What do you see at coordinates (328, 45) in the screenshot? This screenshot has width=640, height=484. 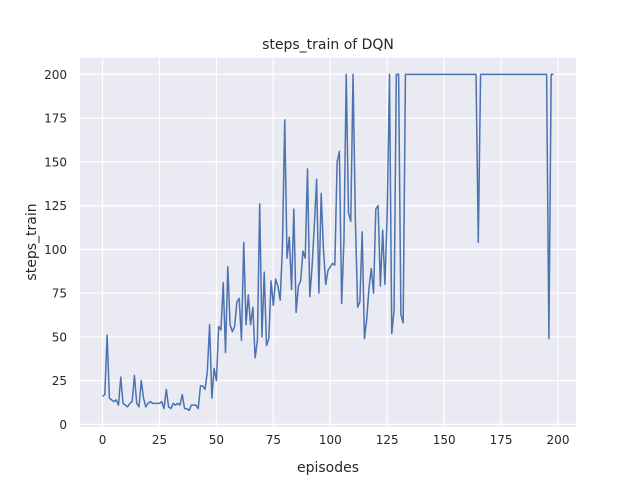 I see `chart-title: steps_train of DQN` at bounding box center [328, 45].